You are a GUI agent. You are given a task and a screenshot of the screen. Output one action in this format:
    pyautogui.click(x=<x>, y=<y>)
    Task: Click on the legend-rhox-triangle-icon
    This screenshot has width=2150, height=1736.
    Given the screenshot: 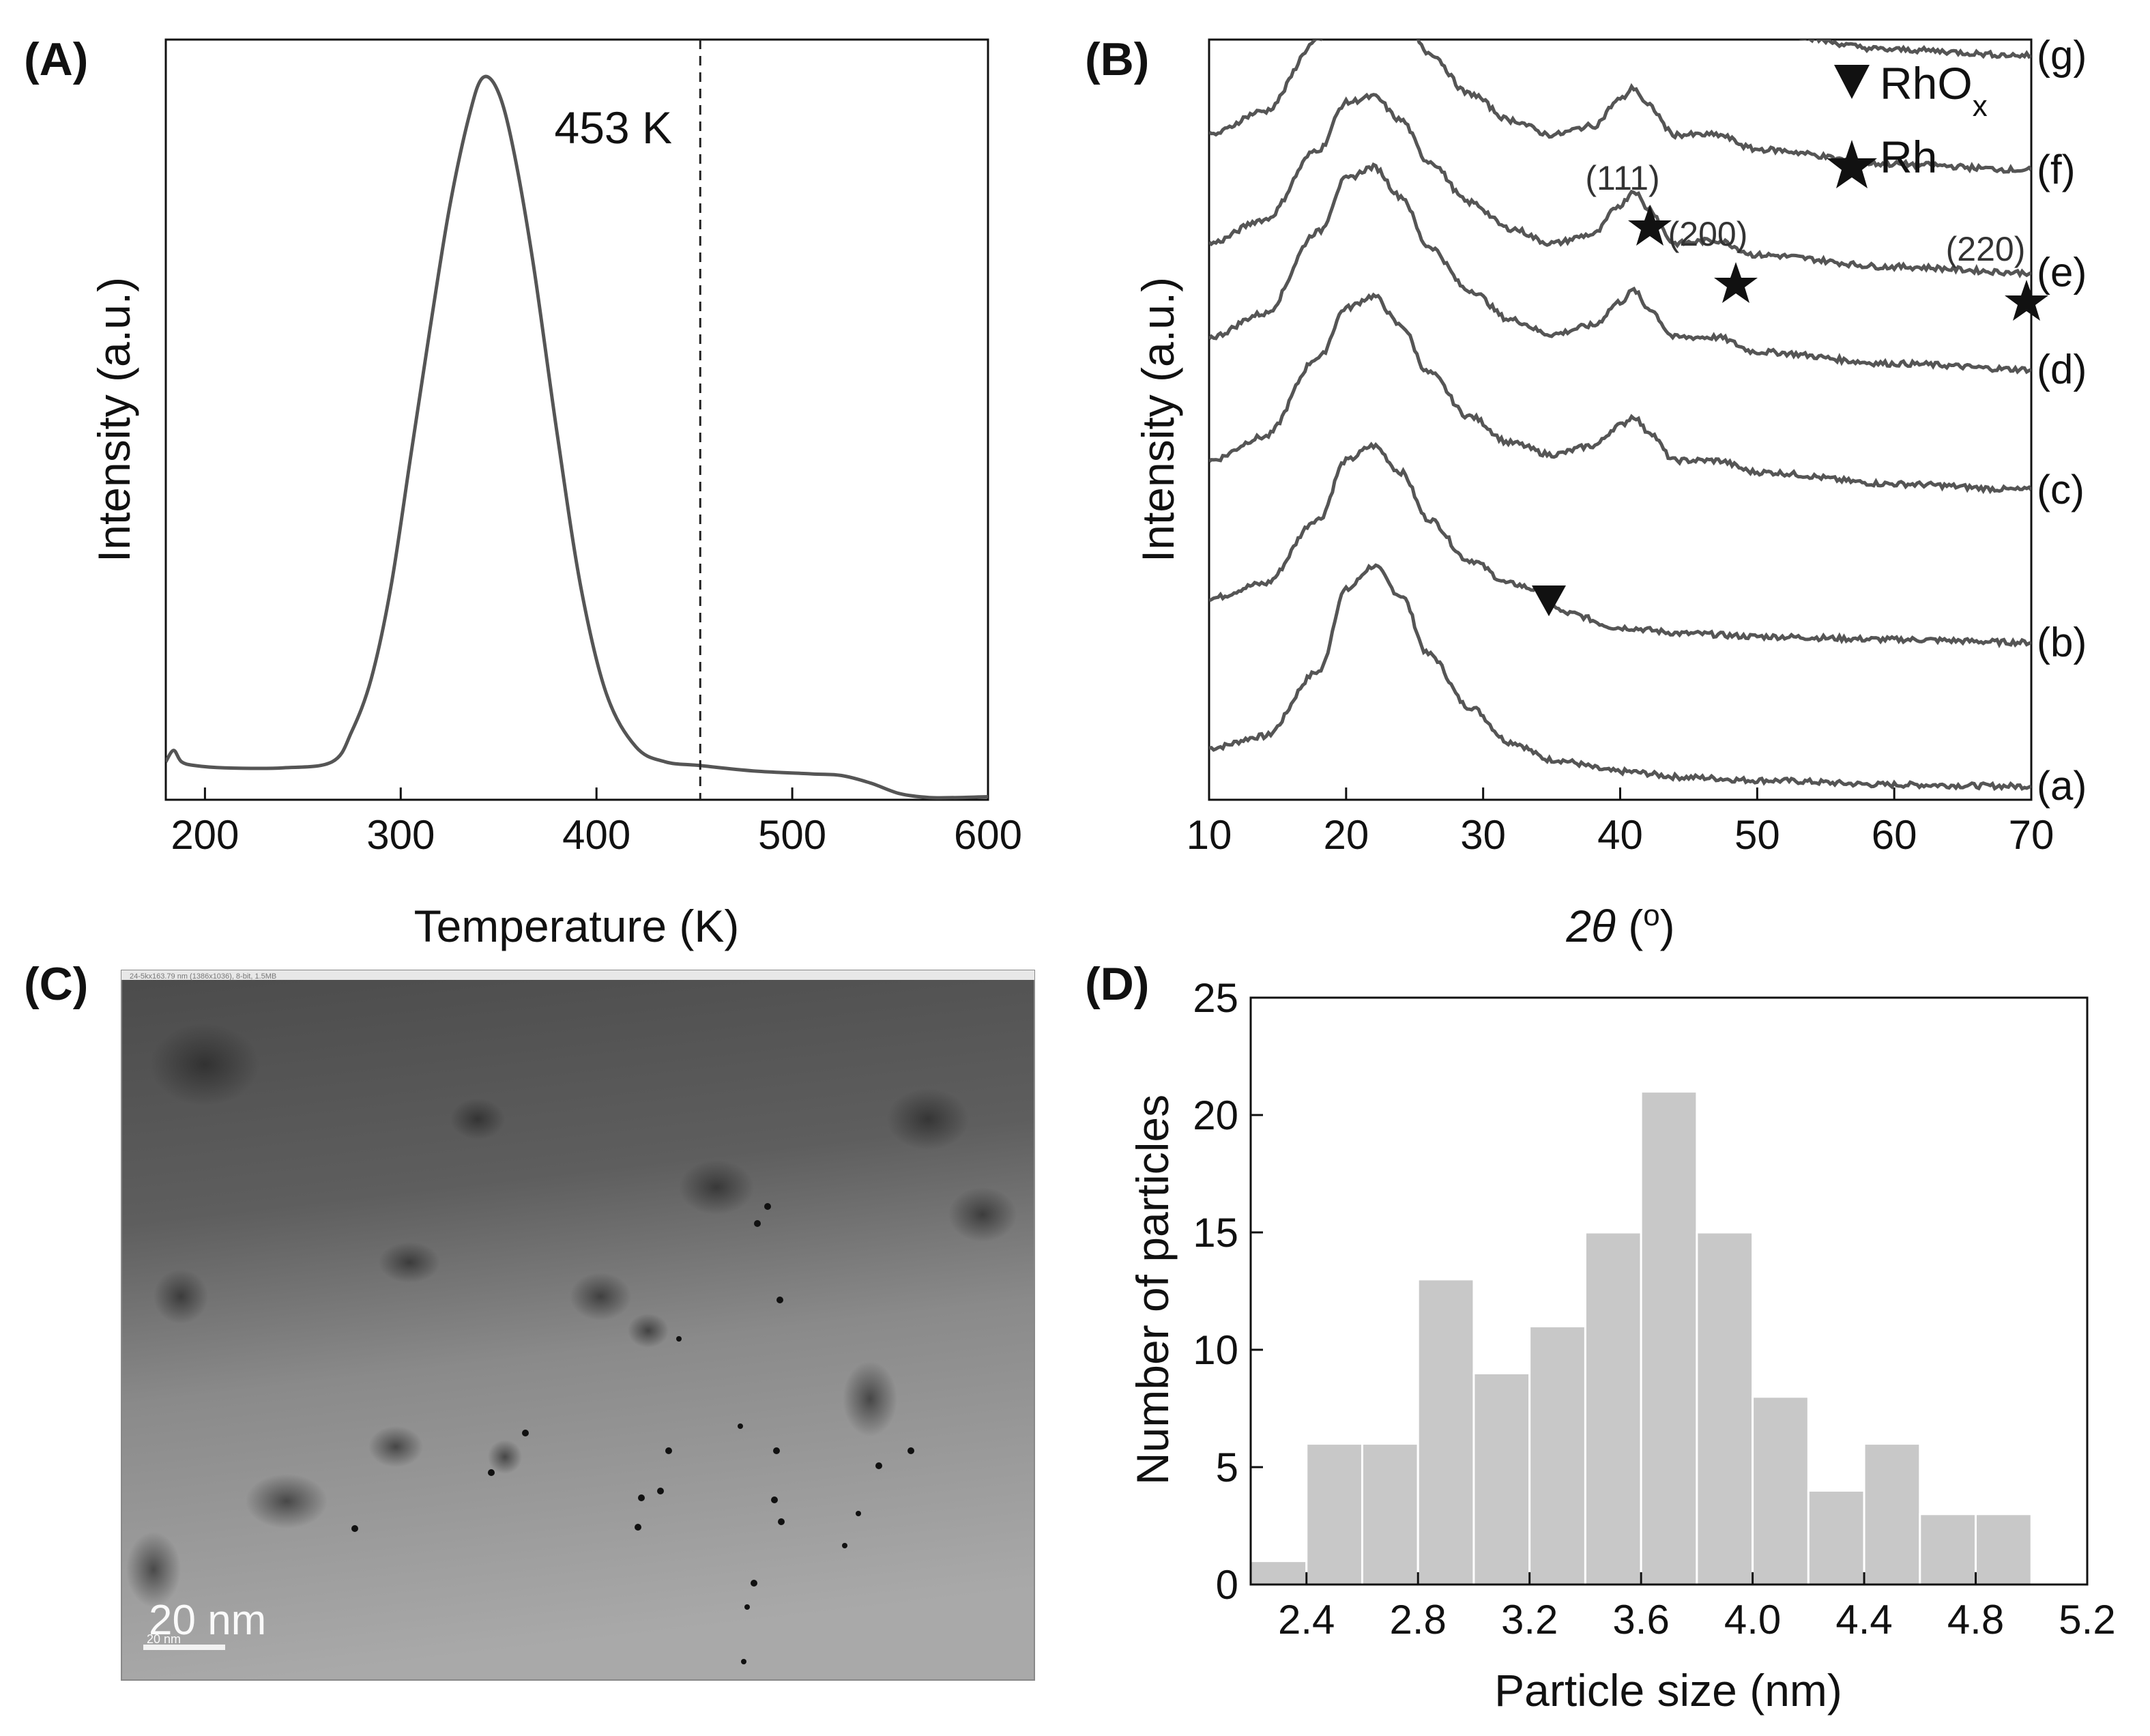 What is the action you would take?
    pyautogui.click(x=1852, y=82)
    